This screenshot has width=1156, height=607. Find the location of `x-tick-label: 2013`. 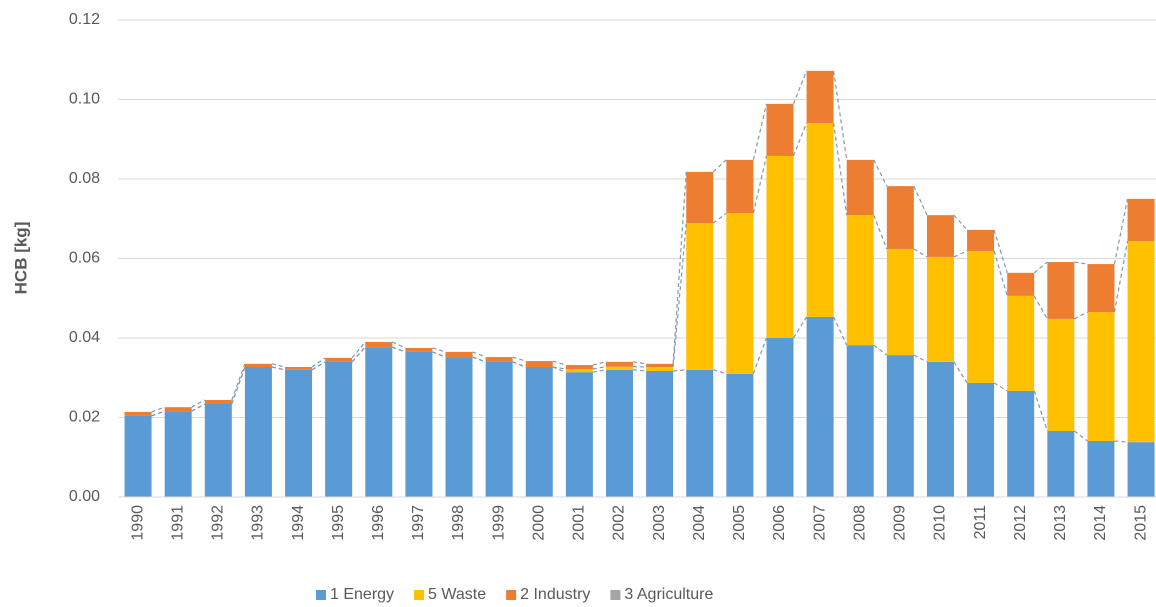

x-tick-label: 2013 is located at coordinates (1060, 523).